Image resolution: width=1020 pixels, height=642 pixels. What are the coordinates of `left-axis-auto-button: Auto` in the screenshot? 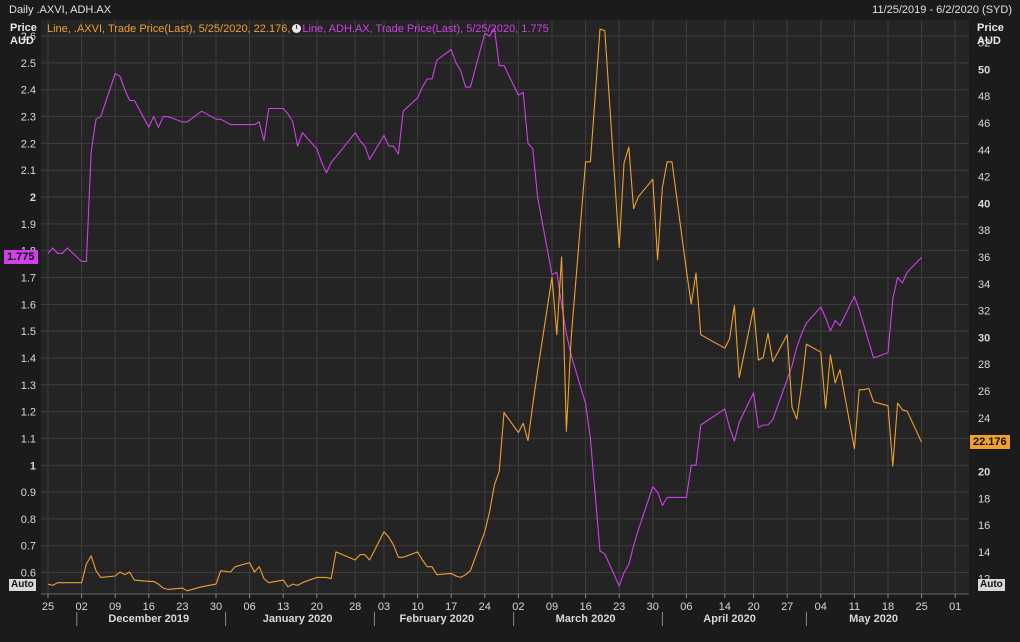 It's located at (22, 585).